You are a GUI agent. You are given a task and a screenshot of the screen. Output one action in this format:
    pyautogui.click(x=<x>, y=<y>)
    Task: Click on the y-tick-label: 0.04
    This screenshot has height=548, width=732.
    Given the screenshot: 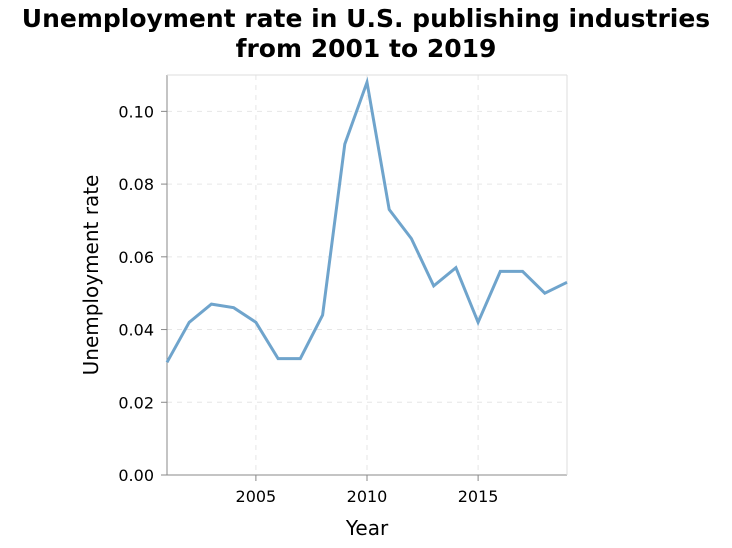 What is the action you would take?
    pyautogui.click(x=136, y=330)
    